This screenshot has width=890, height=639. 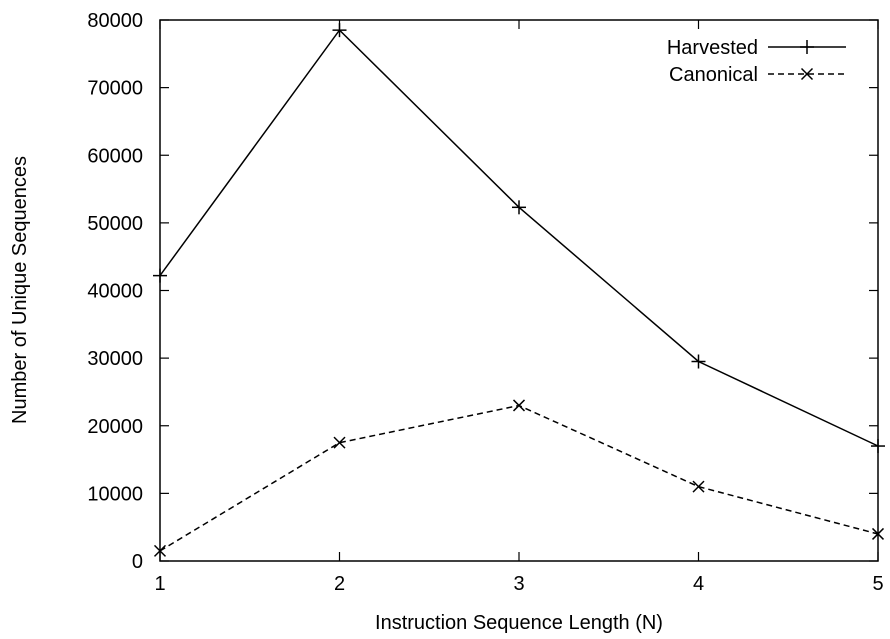 I want to click on y-tick-label: 30000, so click(x=115, y=359).